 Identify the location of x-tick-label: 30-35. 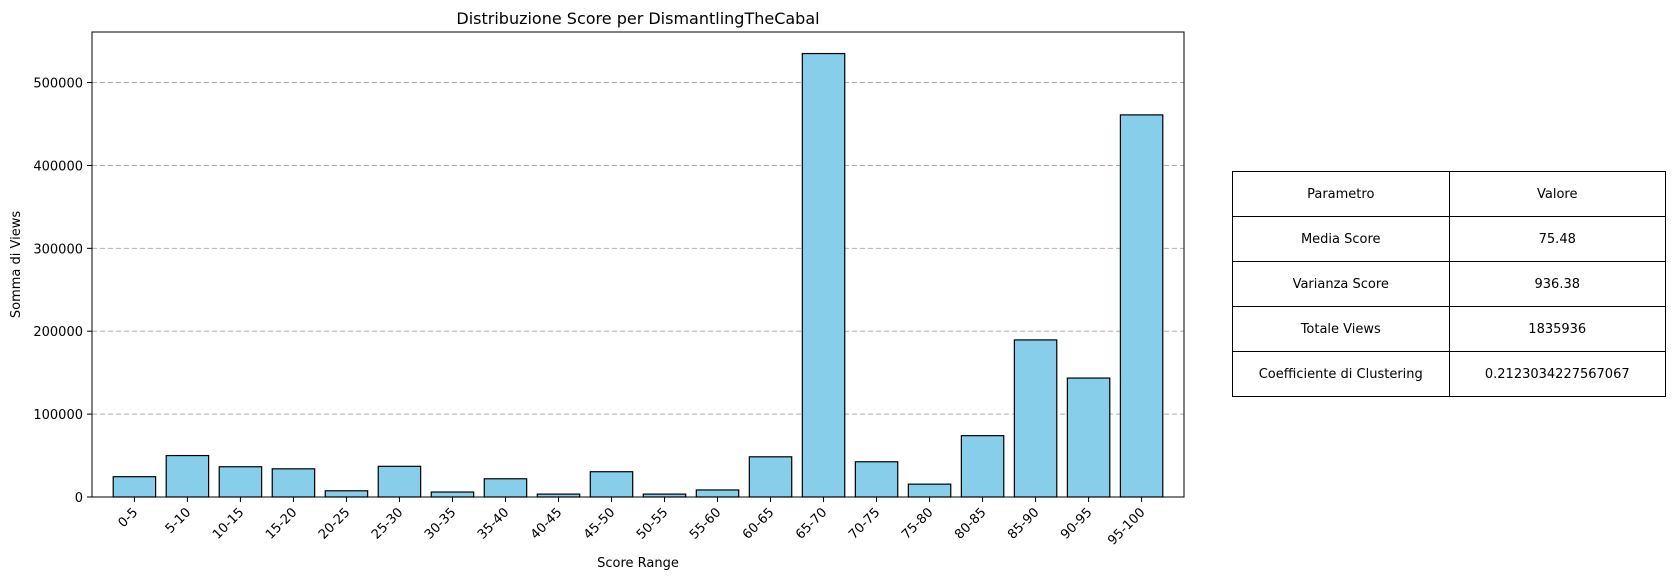
(440, 523).